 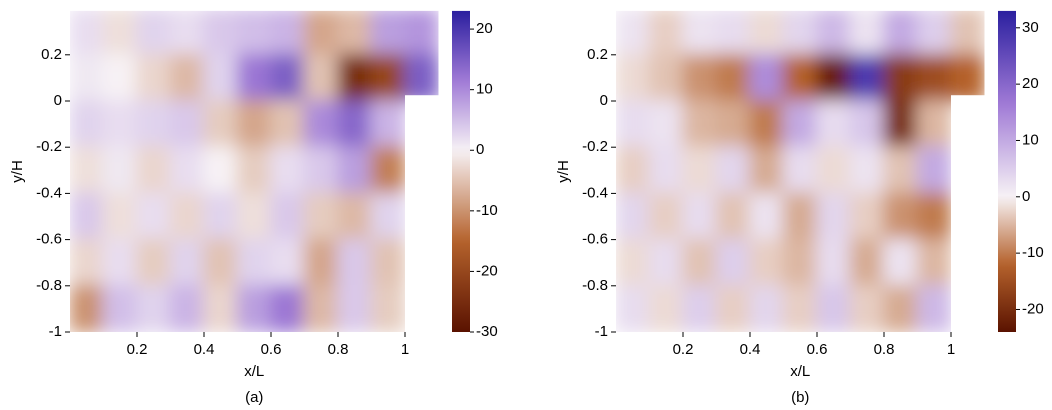 What do you see at coordinates (1030, 27) in the screenshot?
I see `colorbar-tick-label: 30` at bounding box center [1030, 27].